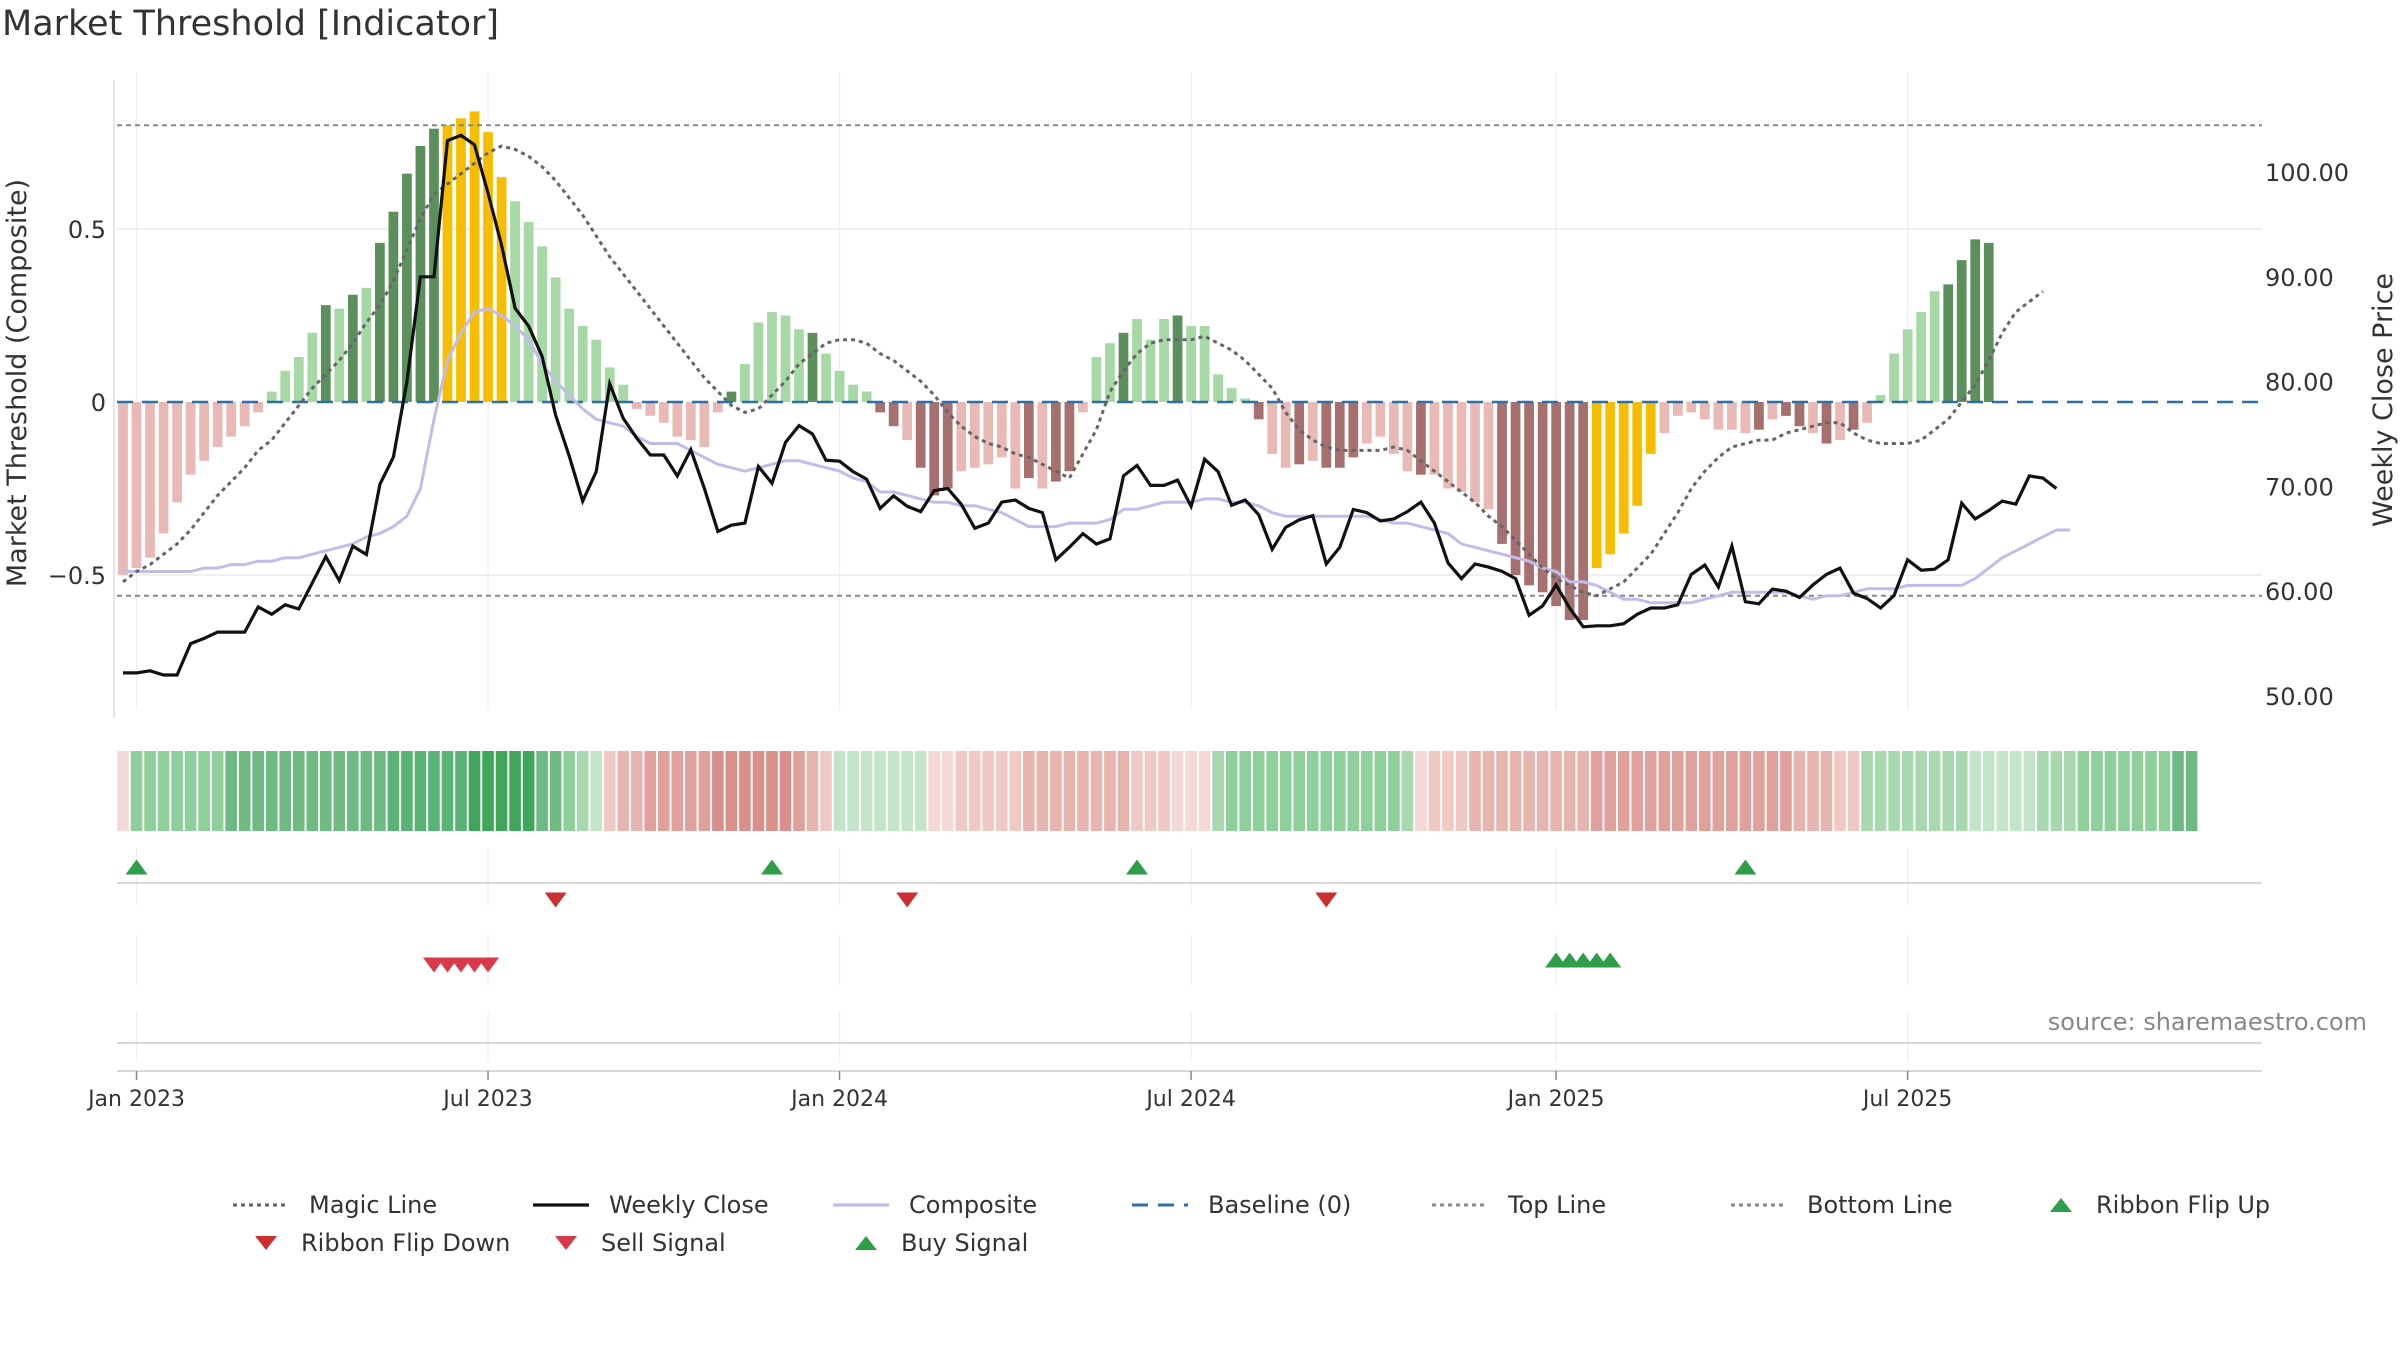 Image resolution: width=2400 pixels, height=1350 pixels. I want to click on legend-label: Sell Signal, so click(663, 1243).